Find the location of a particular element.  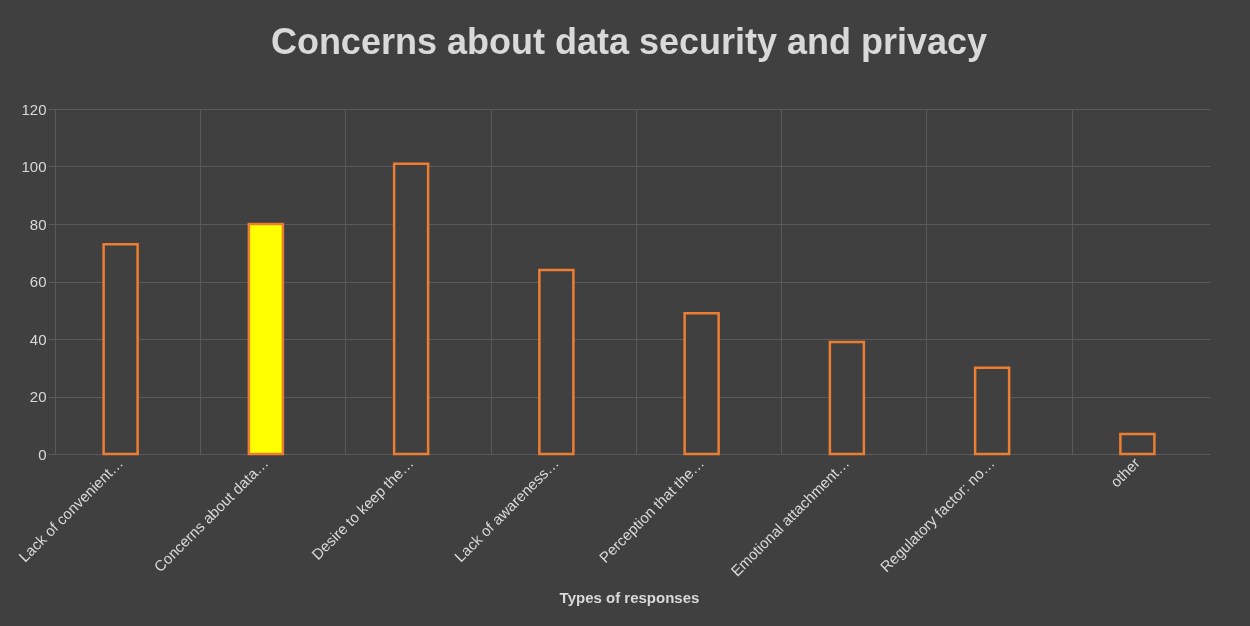

y-tick-label: 40 is located at coordinates (38, 339).